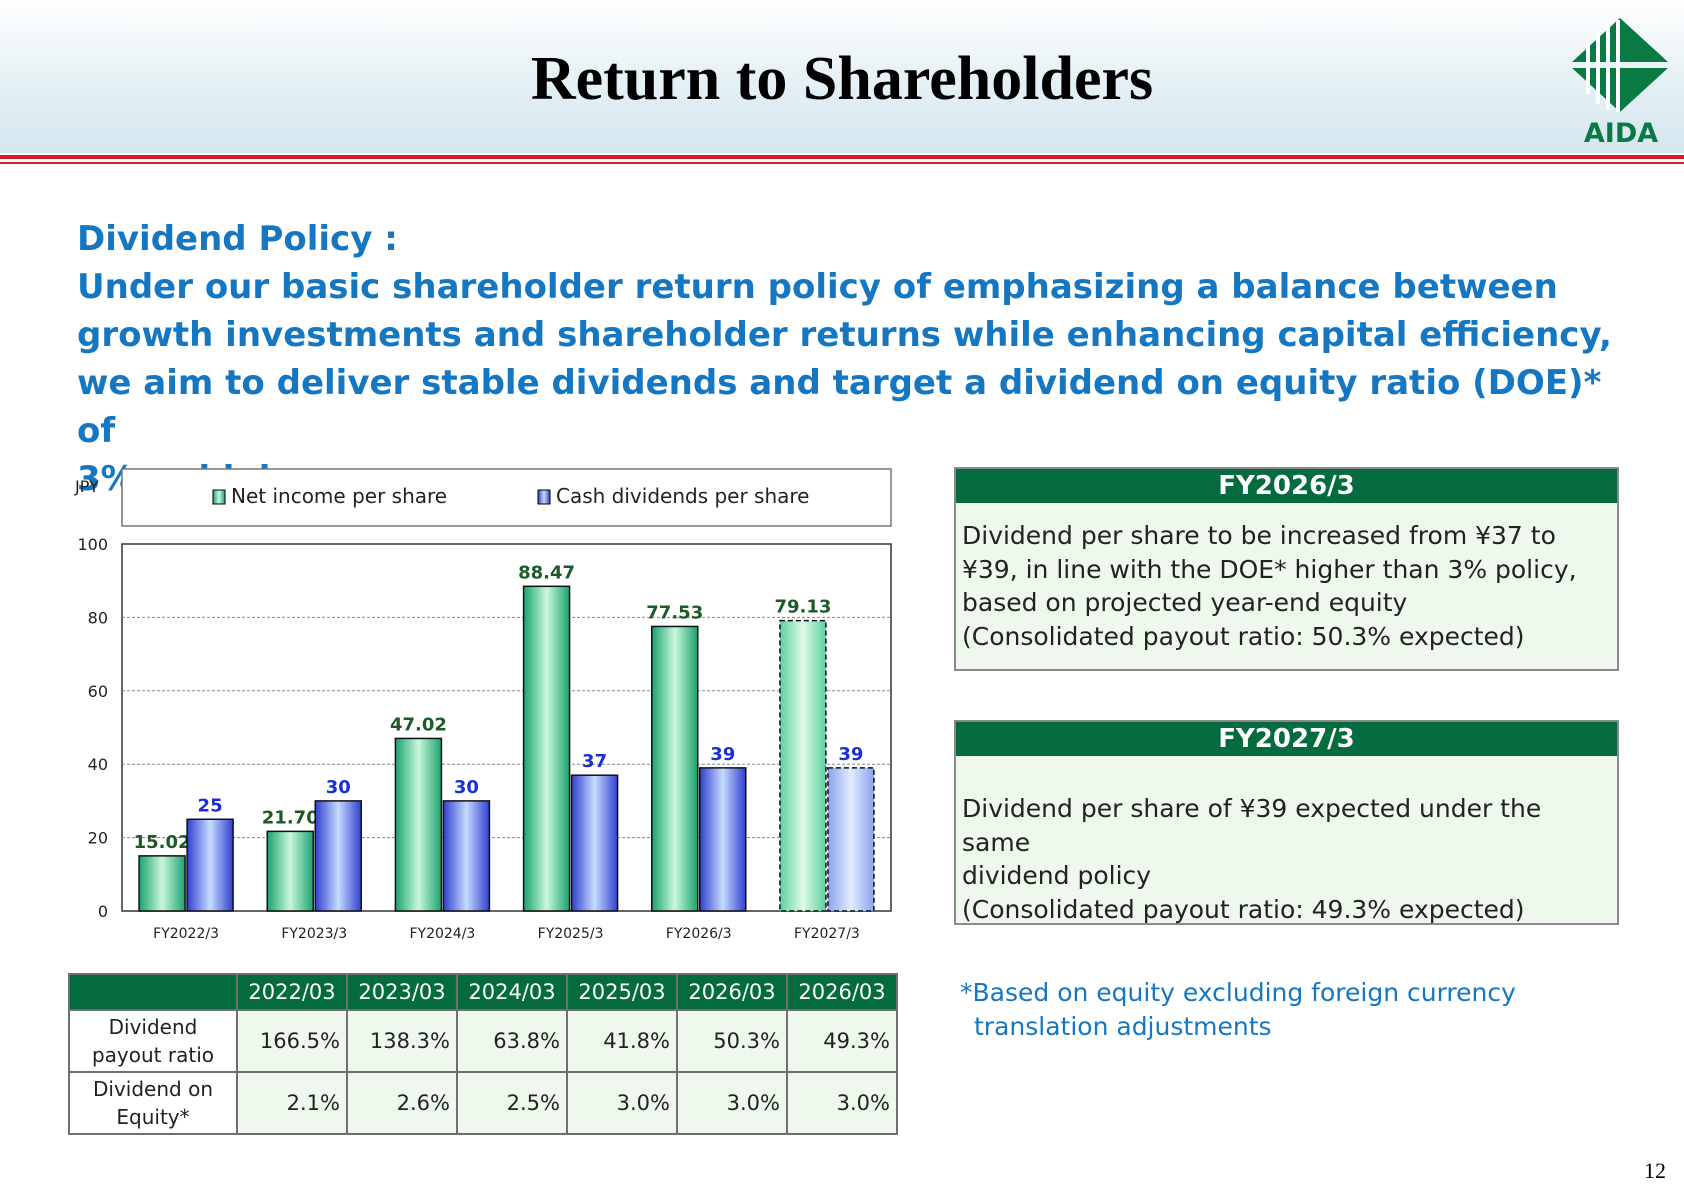  I want to click on header-rule, so click(842, 157).